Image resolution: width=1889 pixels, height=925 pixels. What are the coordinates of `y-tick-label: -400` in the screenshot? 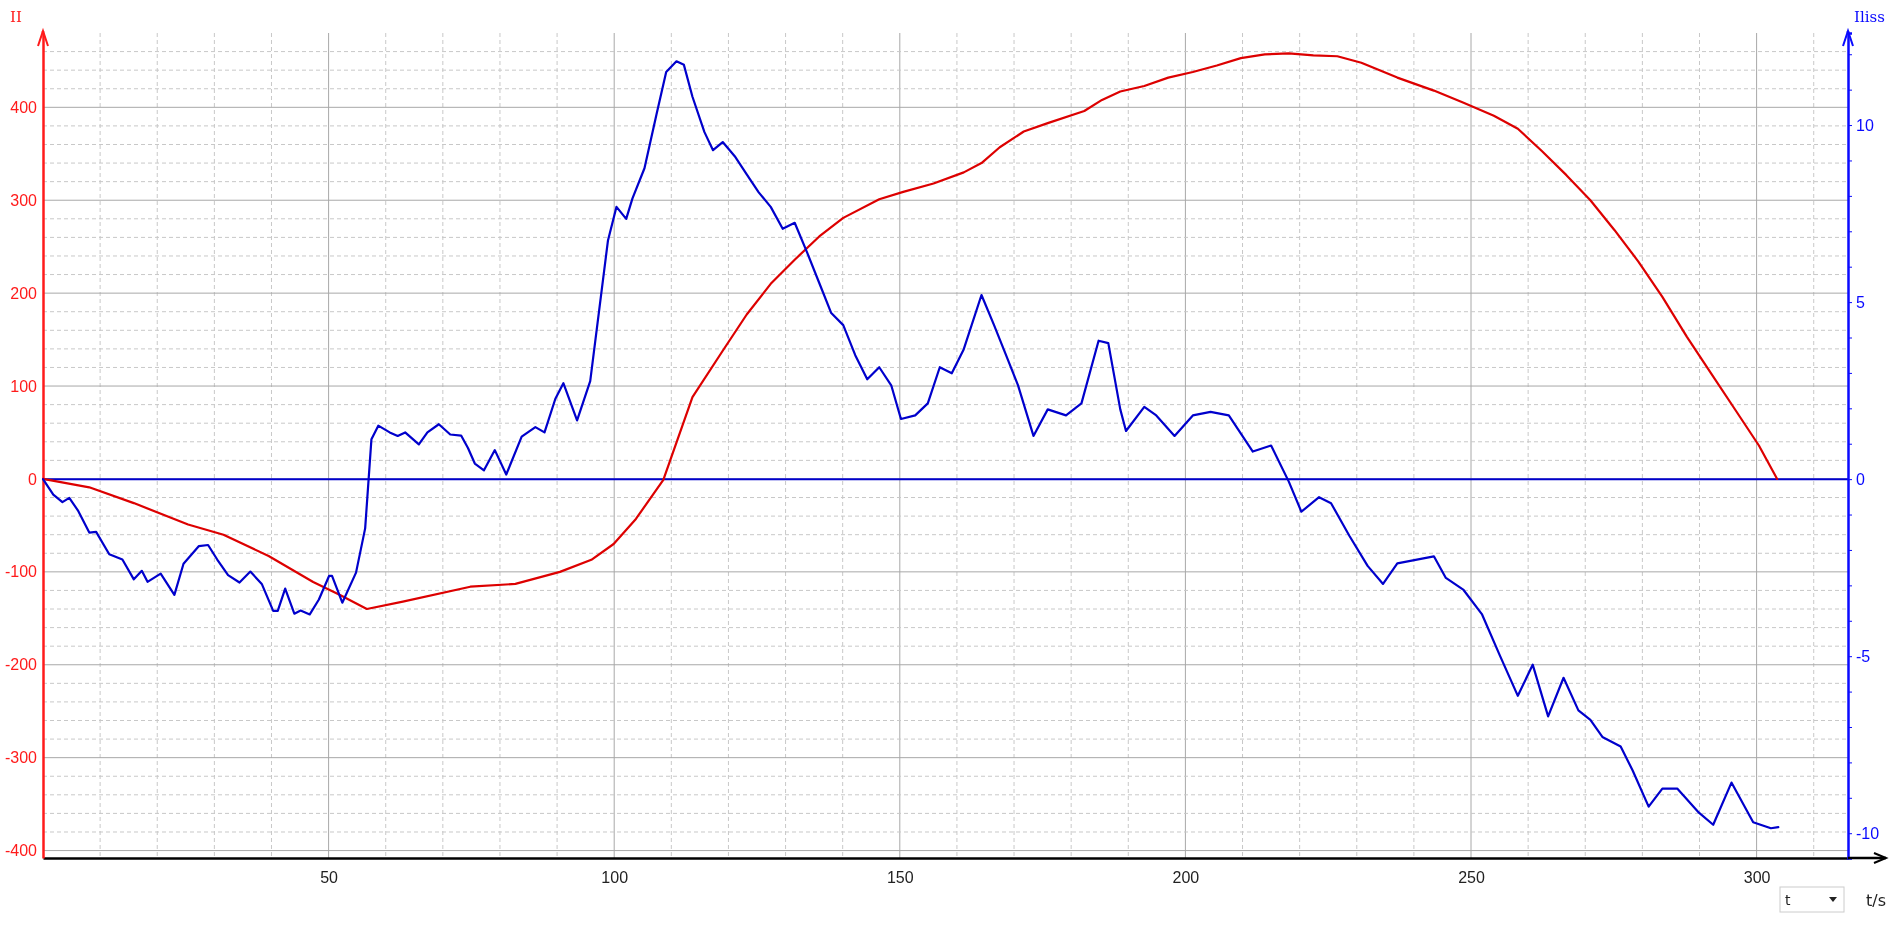 It's located at (21, 851).